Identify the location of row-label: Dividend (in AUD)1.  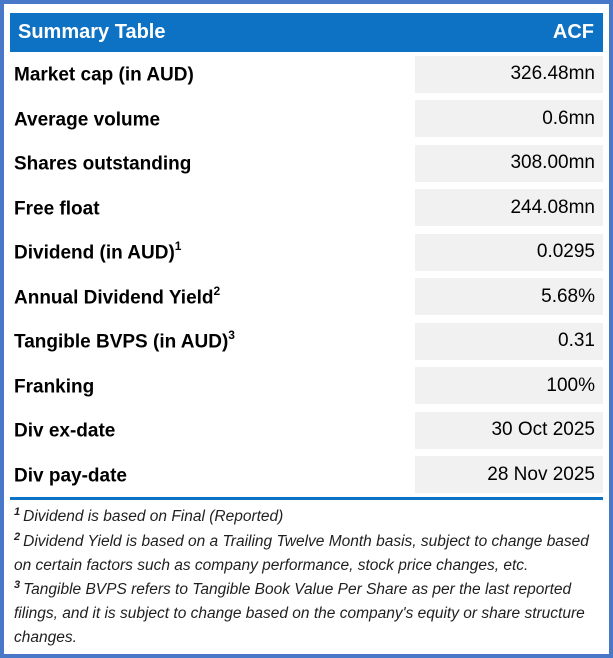
(96, 251).